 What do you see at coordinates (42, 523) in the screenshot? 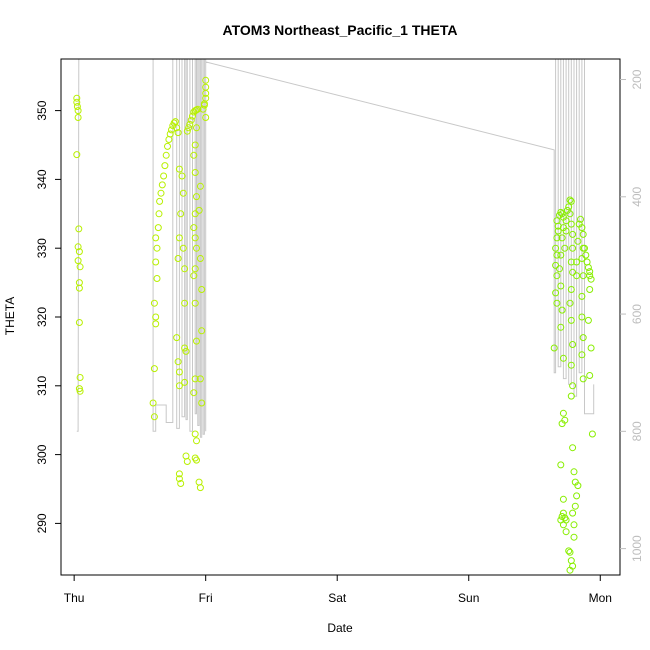
I see `y-tick-label: 290` at bounding box center [42, 523].